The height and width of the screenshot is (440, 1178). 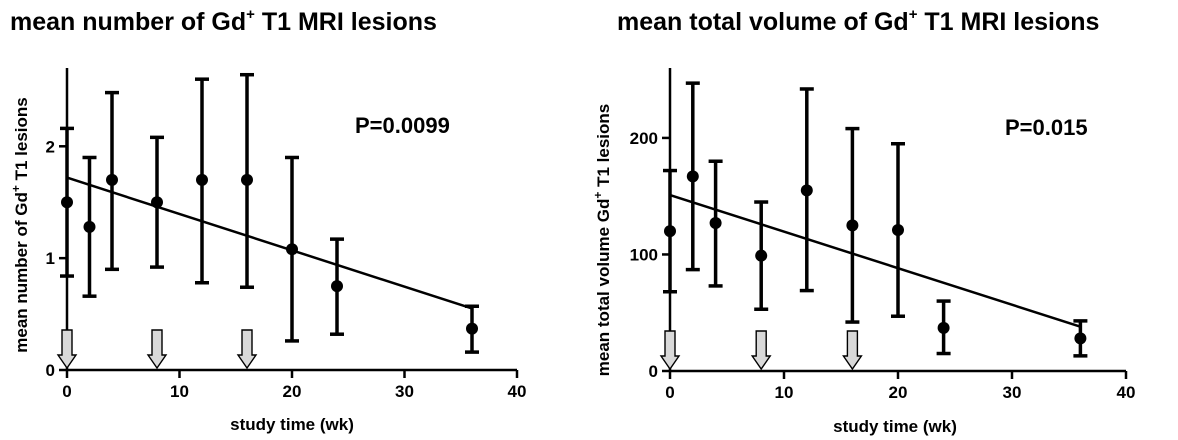 What do you see at coordinates (644, 138) in the screenshot?
I see `y-tick-label: 200` at bounding box center [644, 138].